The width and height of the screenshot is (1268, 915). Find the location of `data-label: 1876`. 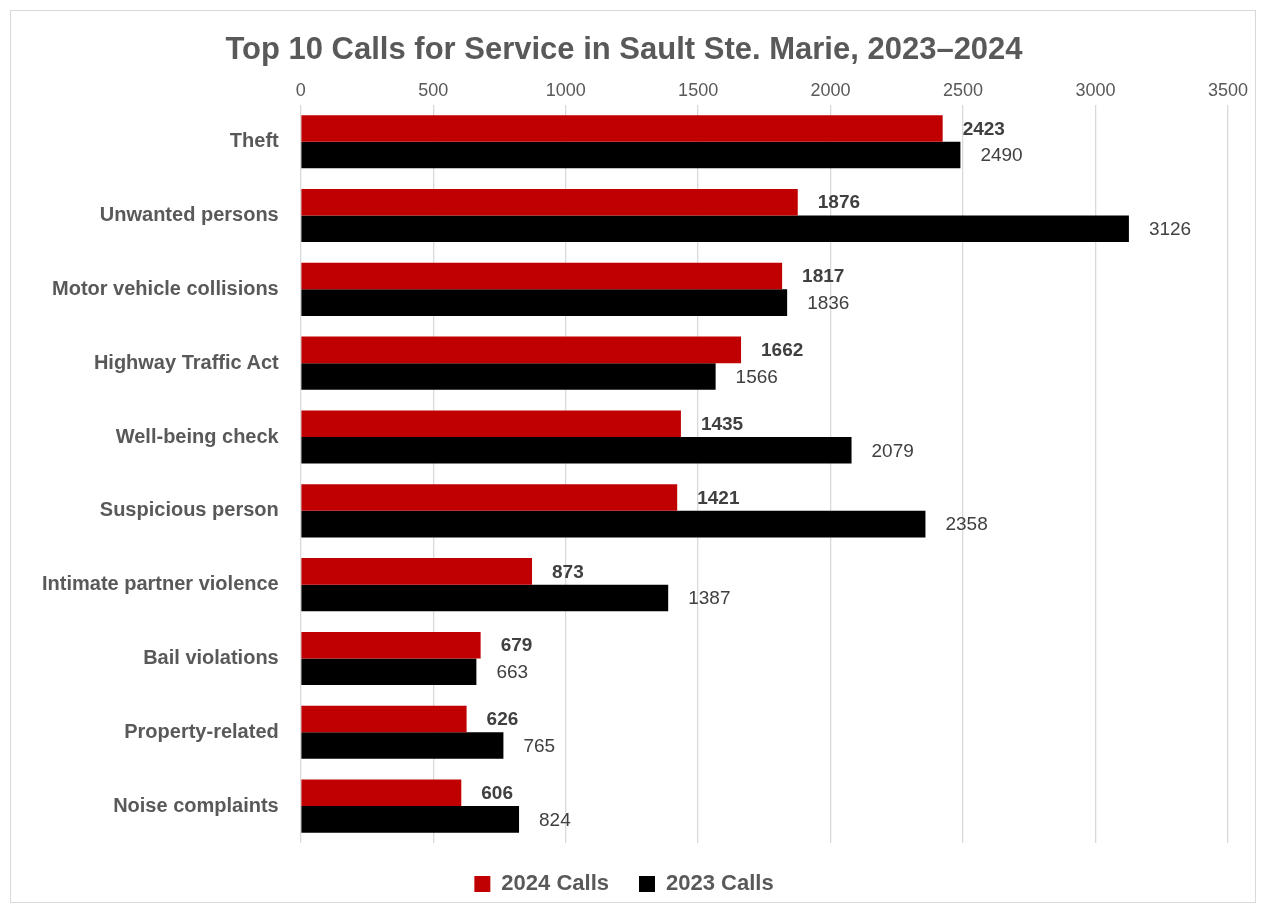

data-label: 1876 is located at coordinates (839, 202).